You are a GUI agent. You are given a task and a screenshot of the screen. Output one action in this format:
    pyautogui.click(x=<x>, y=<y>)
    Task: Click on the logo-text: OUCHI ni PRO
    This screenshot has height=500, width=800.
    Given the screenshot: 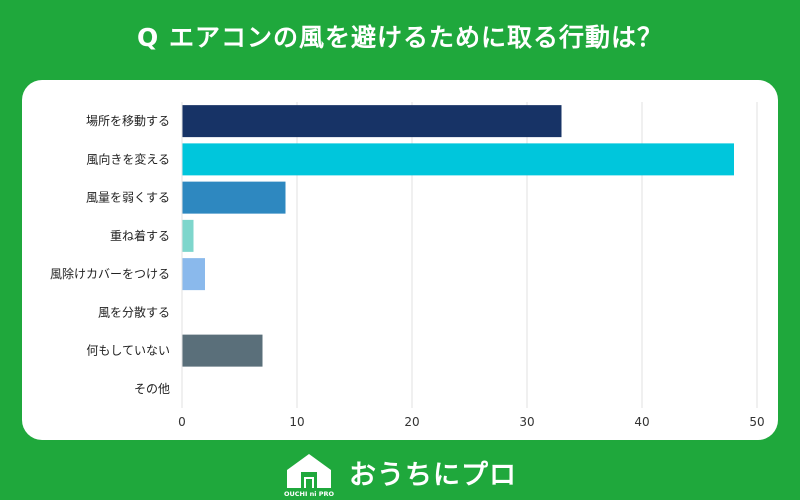 What is the action you would take?
    pyautogui.click(x=309, y=494)
    